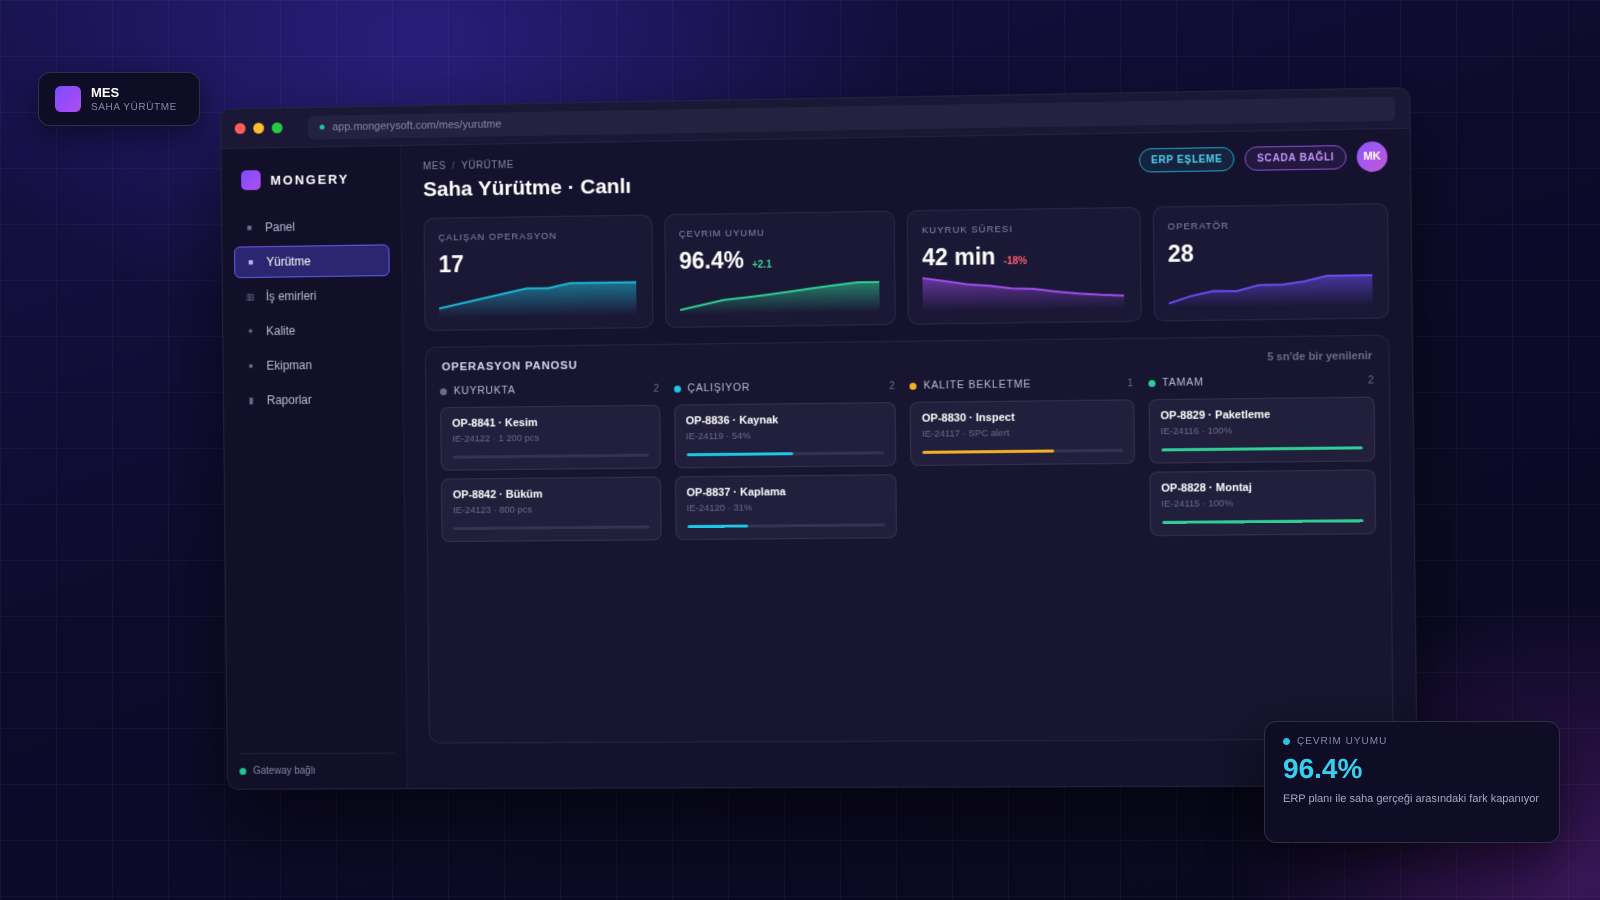 The image size is (1600, 900). I want to click on kpi-sparkline, so click(779, 294).